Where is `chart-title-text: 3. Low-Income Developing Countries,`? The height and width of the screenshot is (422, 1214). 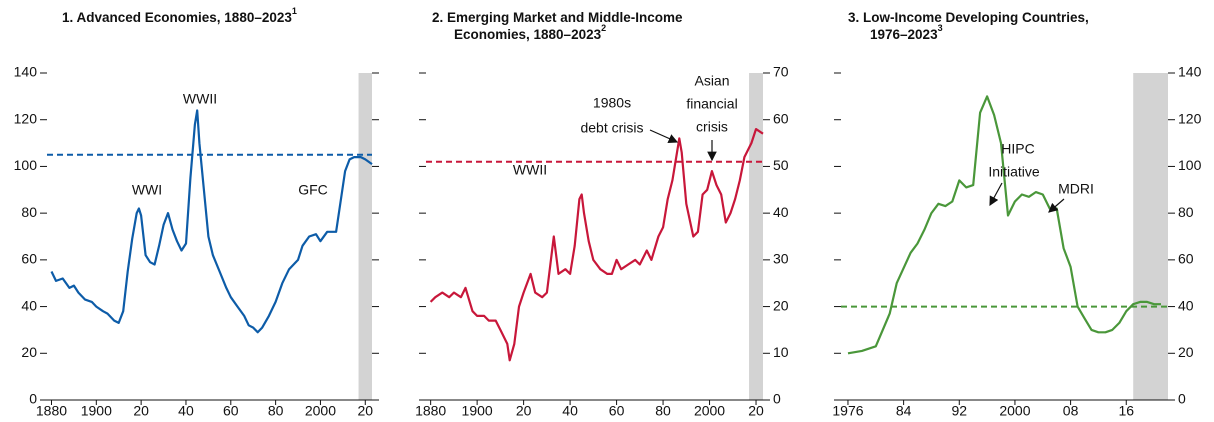
chart-title-text: 3. Low-Income Developing Countries, is located at coordinates (968, 17).